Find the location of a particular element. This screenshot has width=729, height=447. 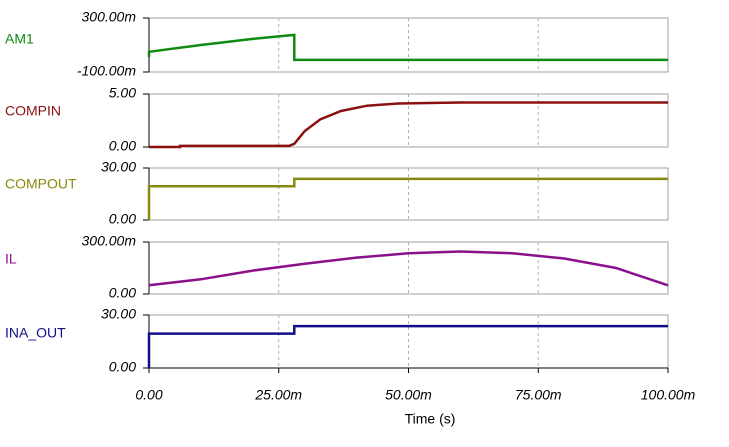

series-label: INA_OUT is located at coordinates (35, 333).